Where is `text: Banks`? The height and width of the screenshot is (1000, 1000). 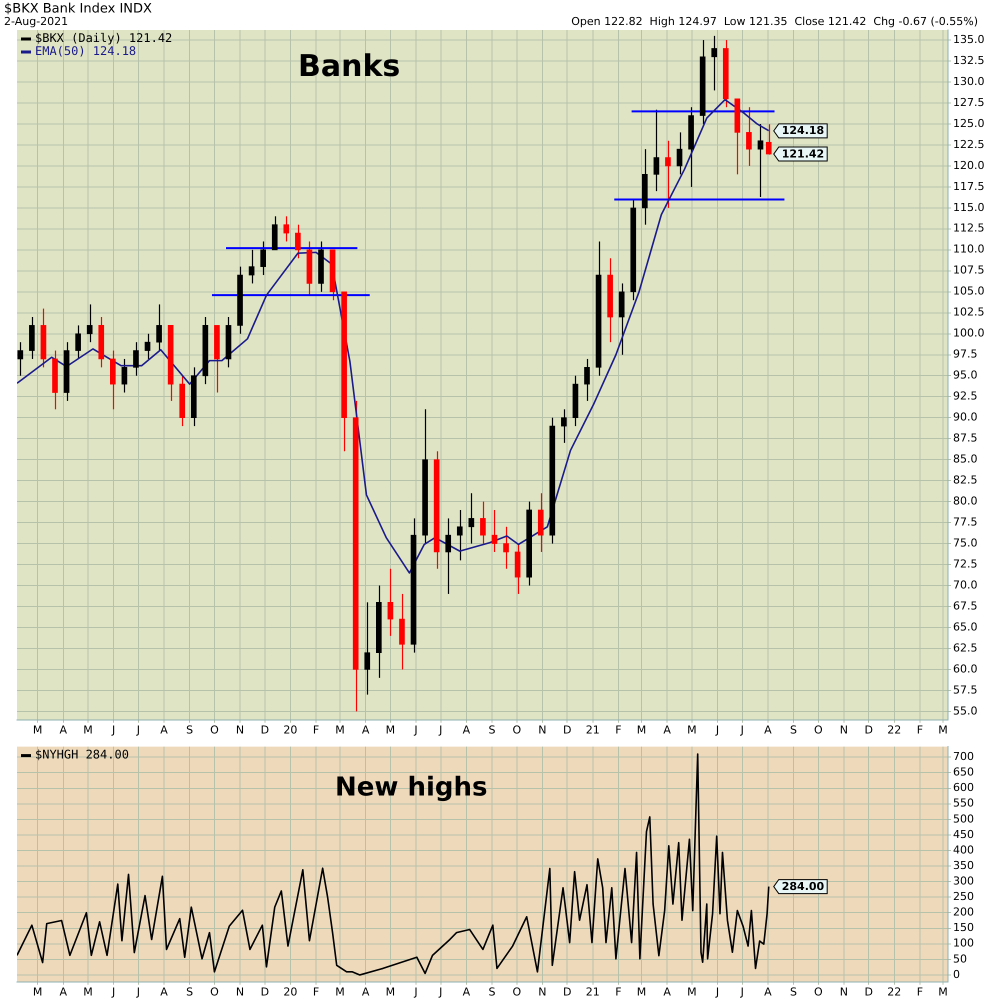
text: Banks is located at coordinates (349, 66).